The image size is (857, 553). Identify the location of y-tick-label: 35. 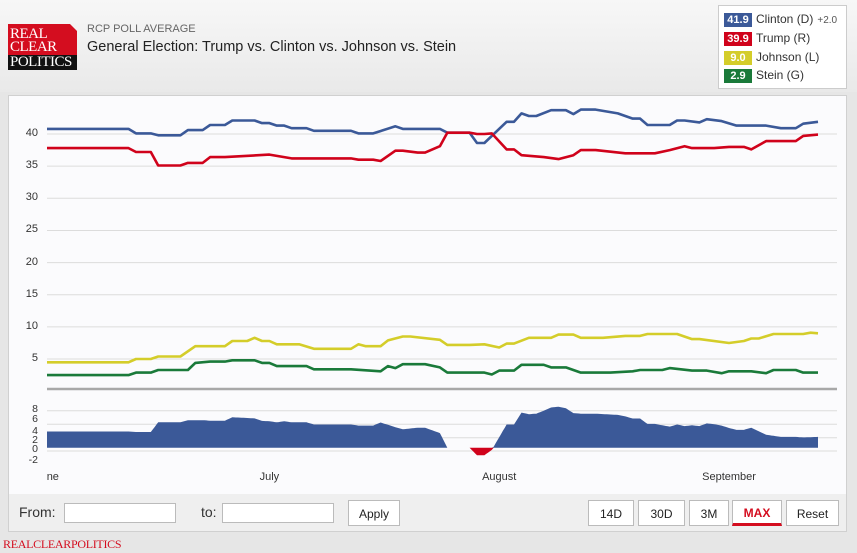
(31, 165).